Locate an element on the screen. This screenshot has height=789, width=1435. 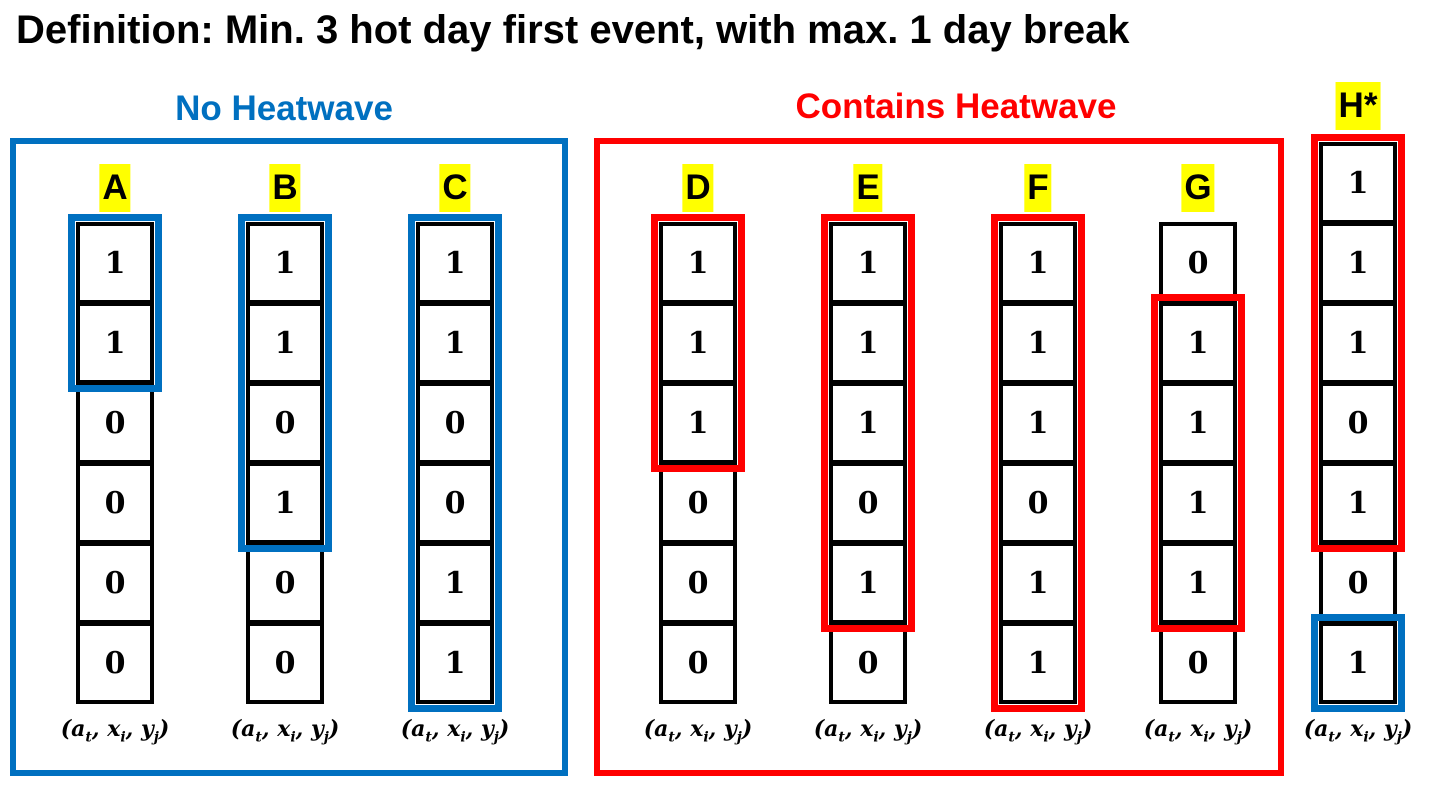
column-label-hstar: H* is located at coordinates (1358, 106).